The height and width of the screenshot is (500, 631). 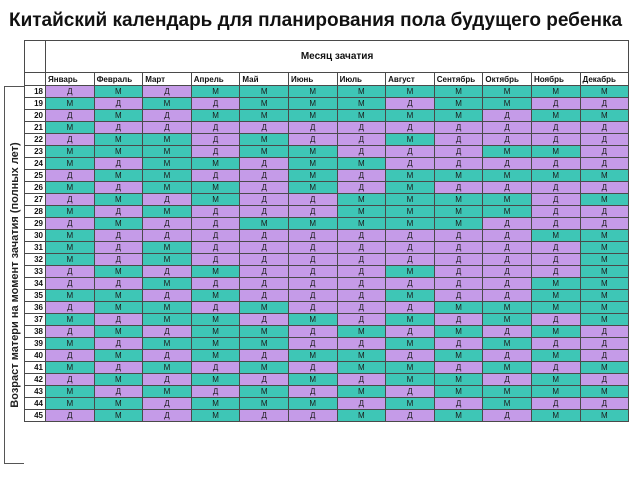 What do you see at coordinates (410, 79) in the screenshot?
I see `month-header-8: Август` at bounding box center [410, 79].